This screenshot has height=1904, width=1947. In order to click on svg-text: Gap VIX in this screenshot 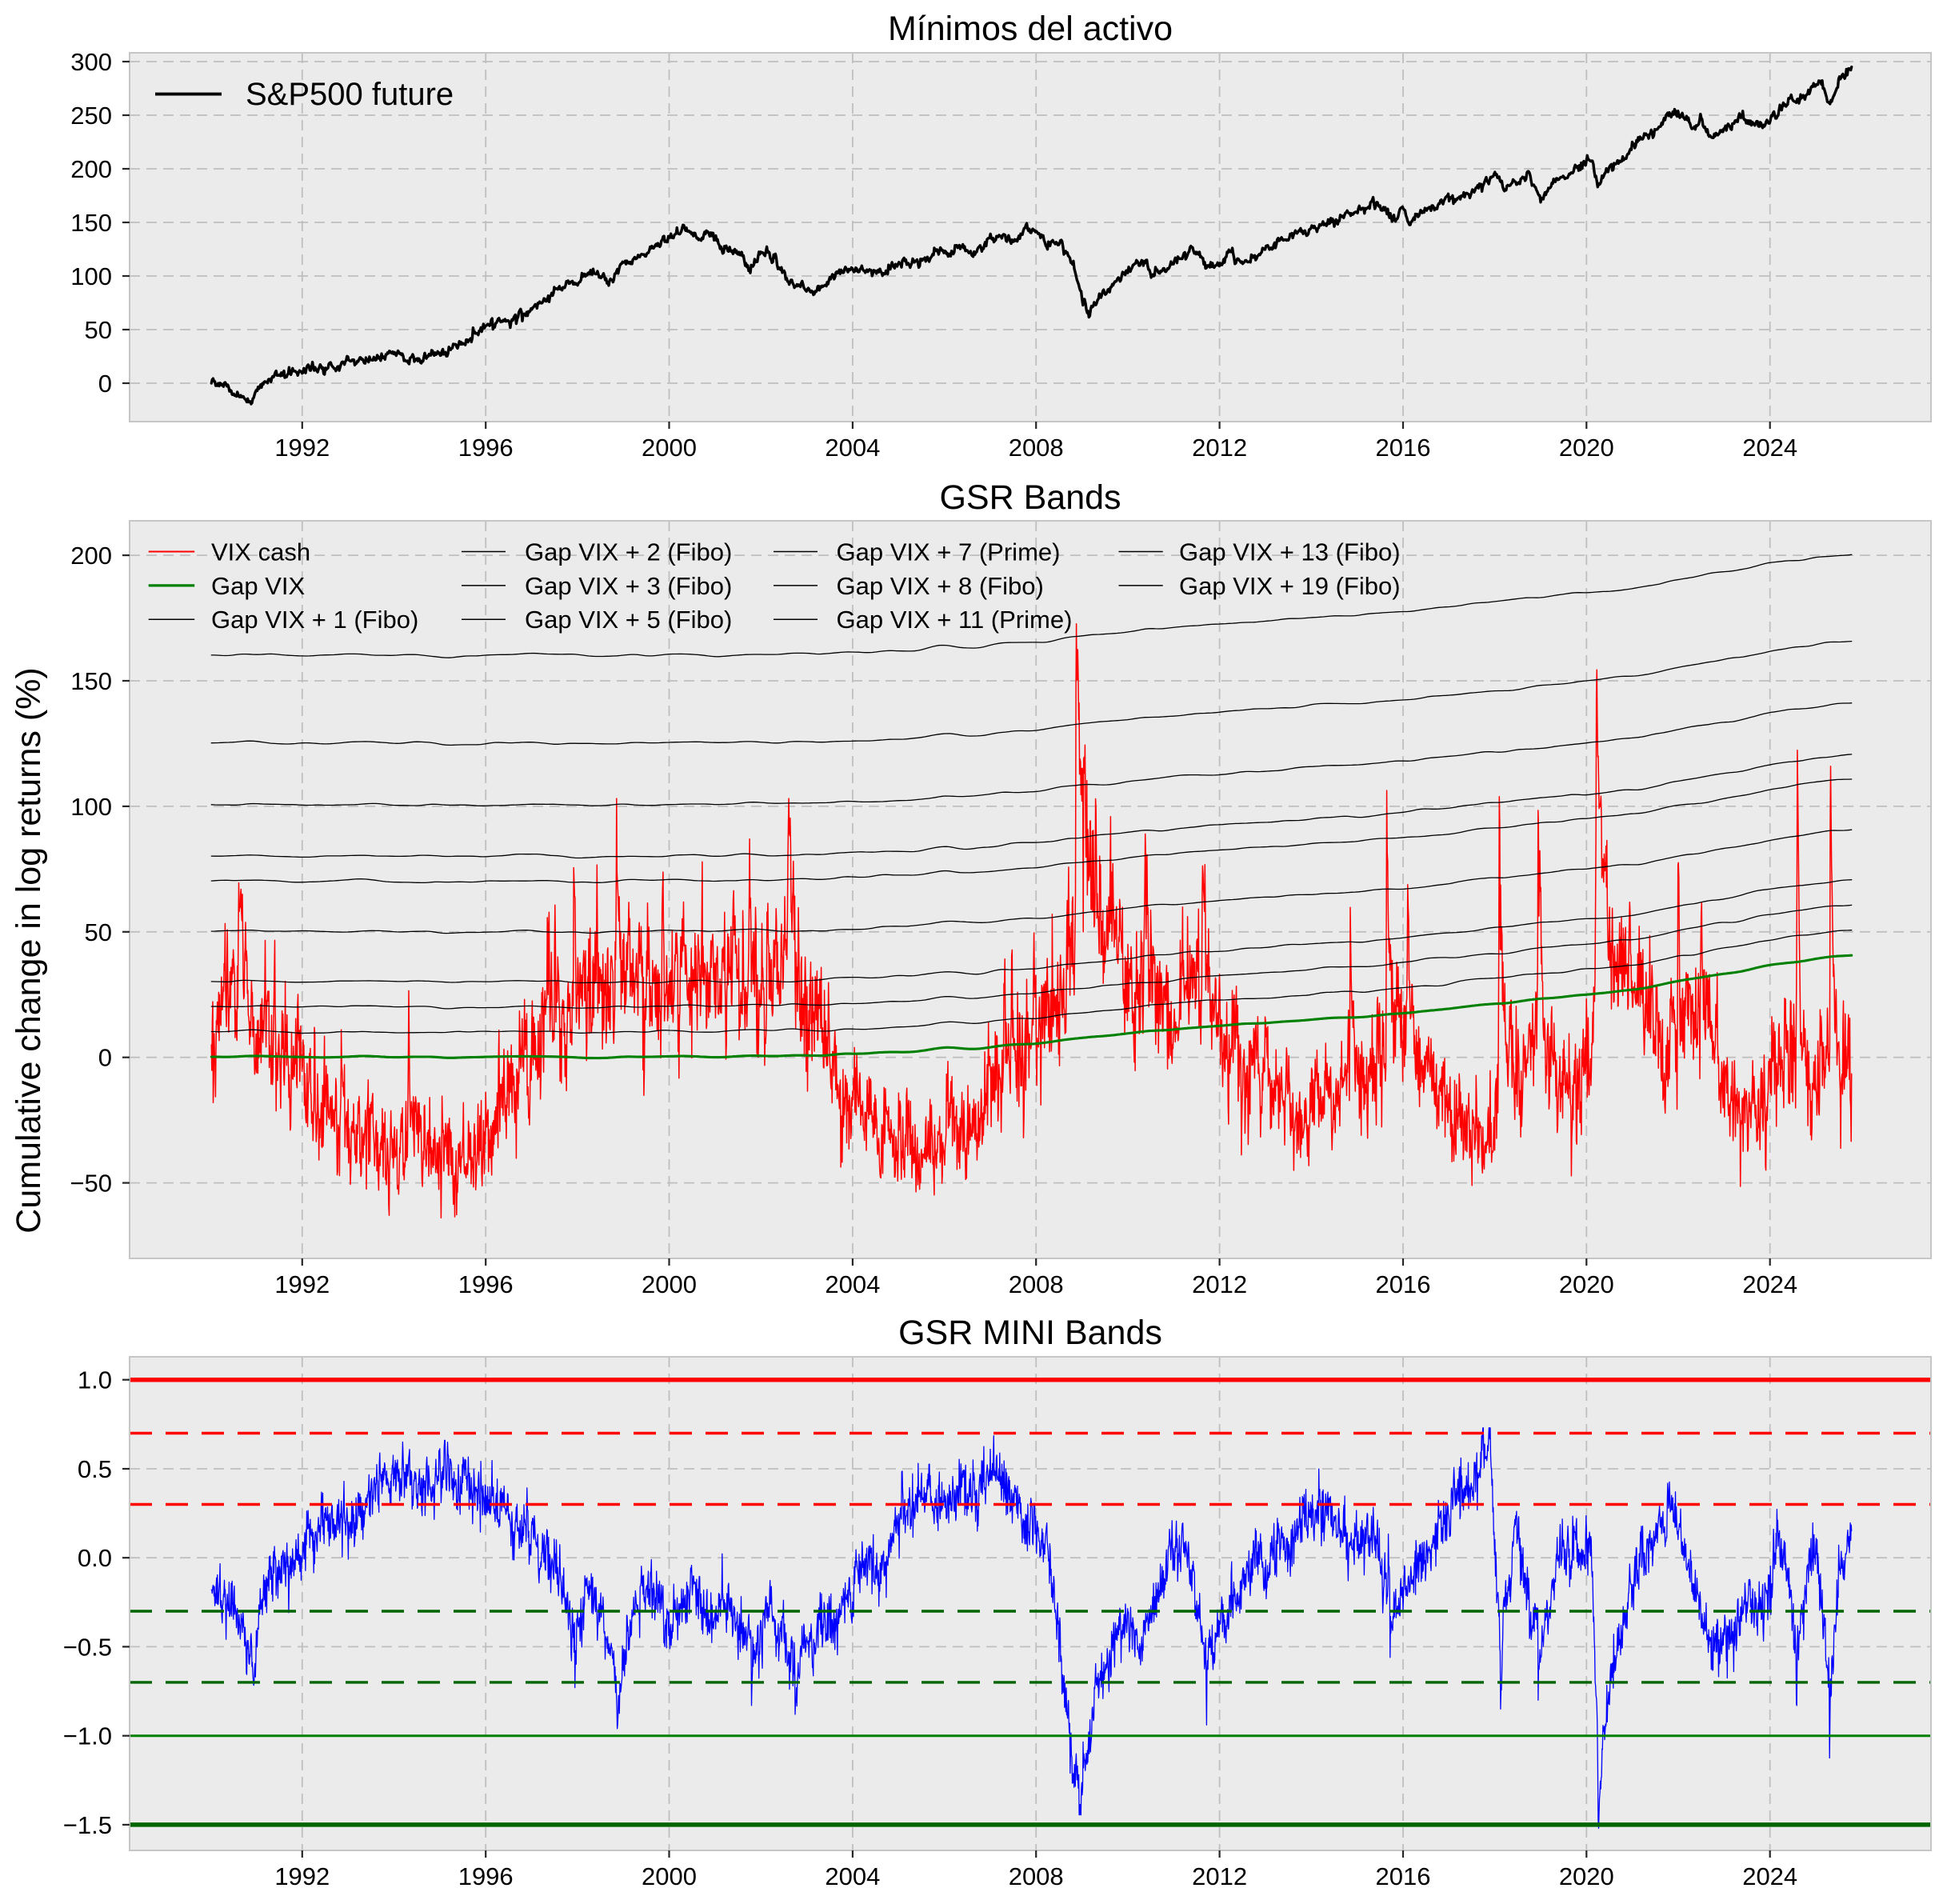, I will do `click(258, 586)`.